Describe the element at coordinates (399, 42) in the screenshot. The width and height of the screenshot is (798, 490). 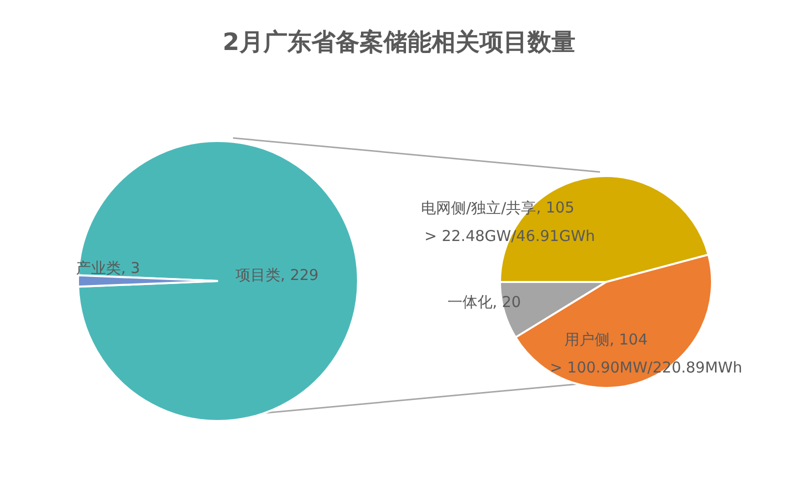
I see `chart-title: 2月广东省备案储能相关项目数量` at that location.